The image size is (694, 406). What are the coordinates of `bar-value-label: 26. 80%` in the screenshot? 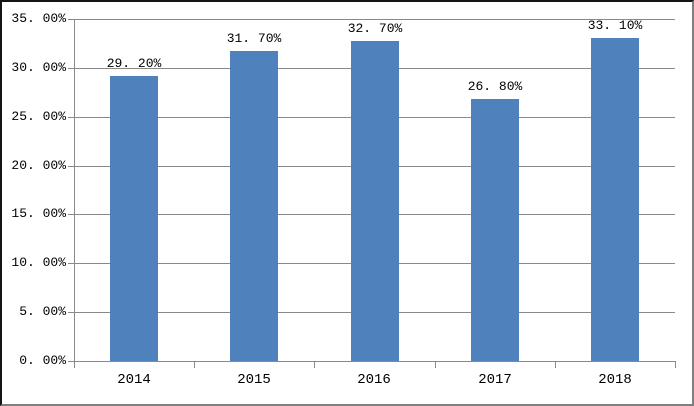 It's located at (495, 86).